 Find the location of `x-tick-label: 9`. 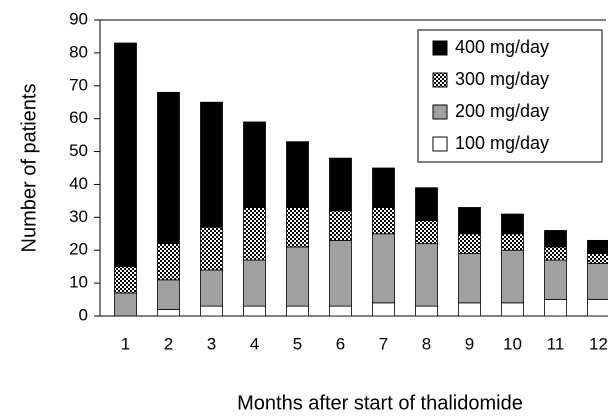

x-tick-label: 9 is located at coordinates (469, 343).